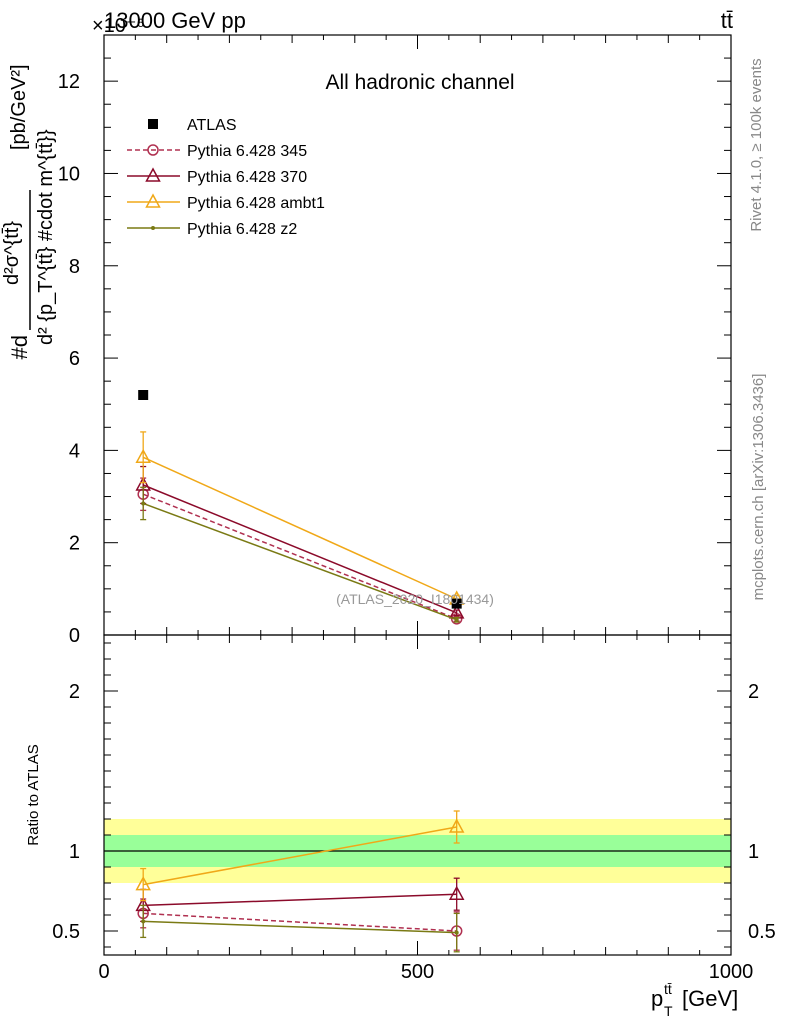 Image resolution: width=786 pixels, height=1024 pixels. Describe the element at coordinates (74, 636) in the screenshot. I see `upper-y-tick-label: 0` at that location.